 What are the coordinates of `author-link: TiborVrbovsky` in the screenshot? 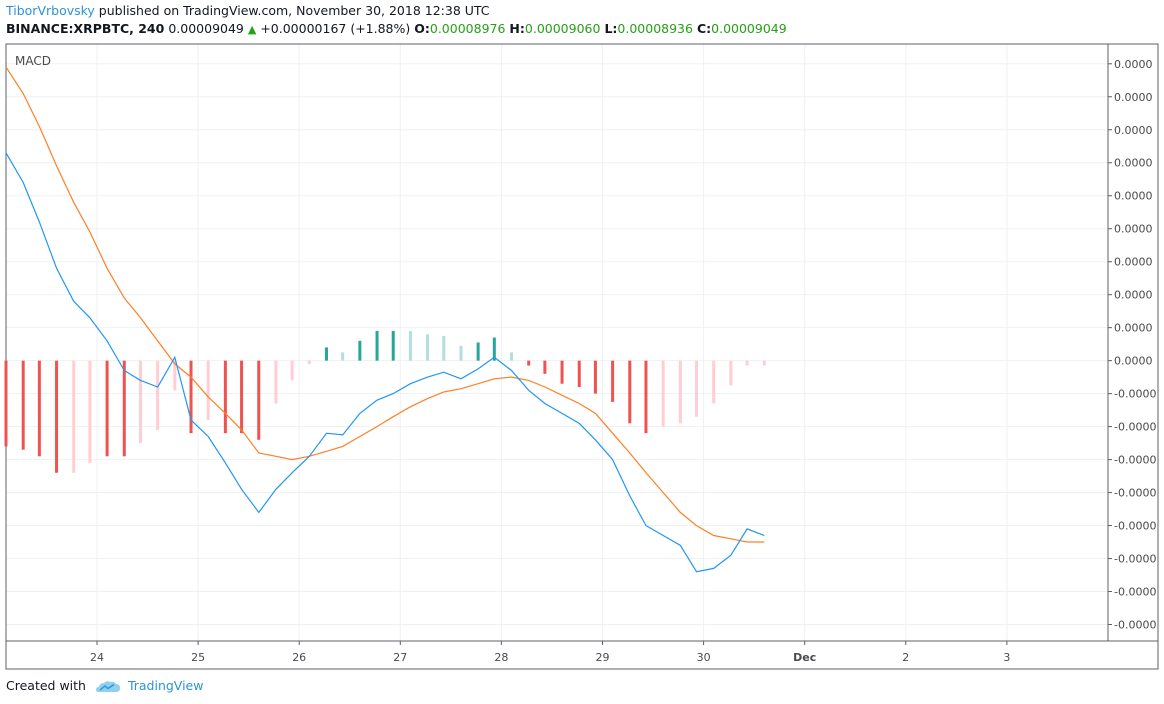 It's located at (50, 10).